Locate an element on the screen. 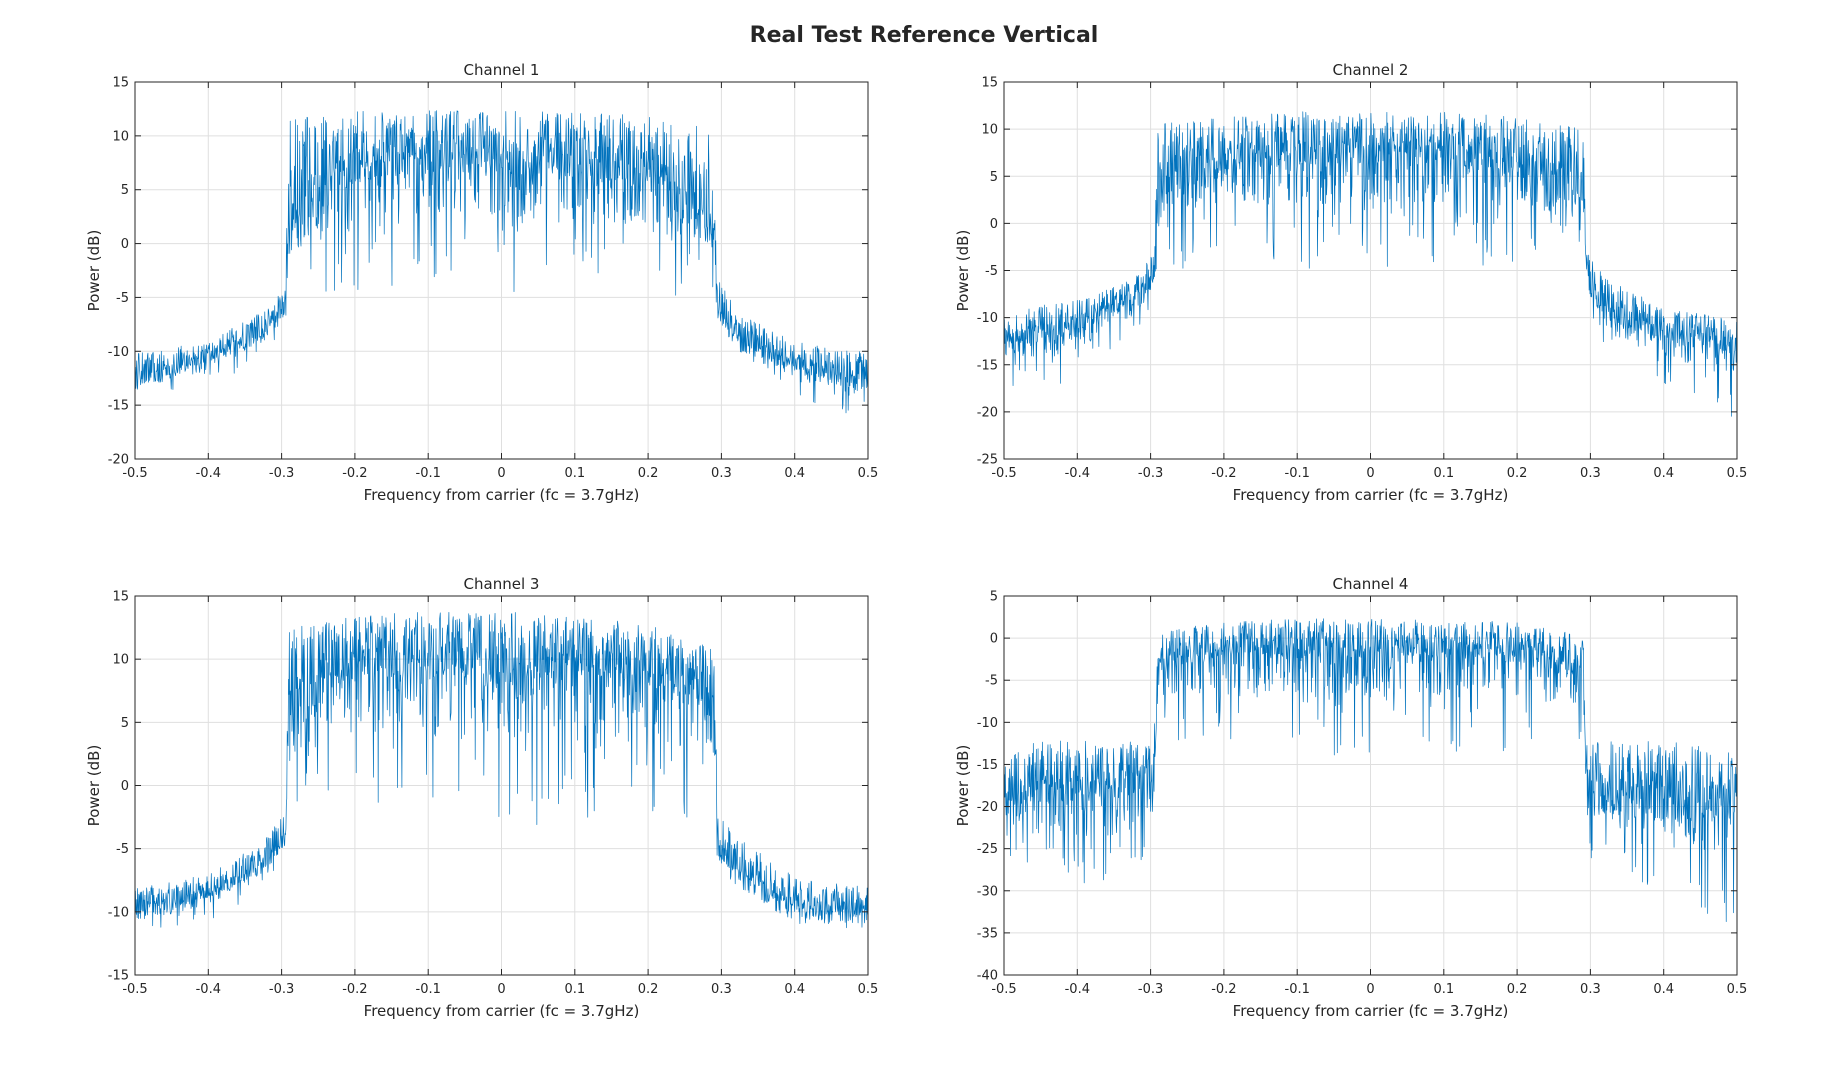 This screenshot has height=1081, width=1848. subplot-title: Channel 1 is located at coordinates (502, 70).